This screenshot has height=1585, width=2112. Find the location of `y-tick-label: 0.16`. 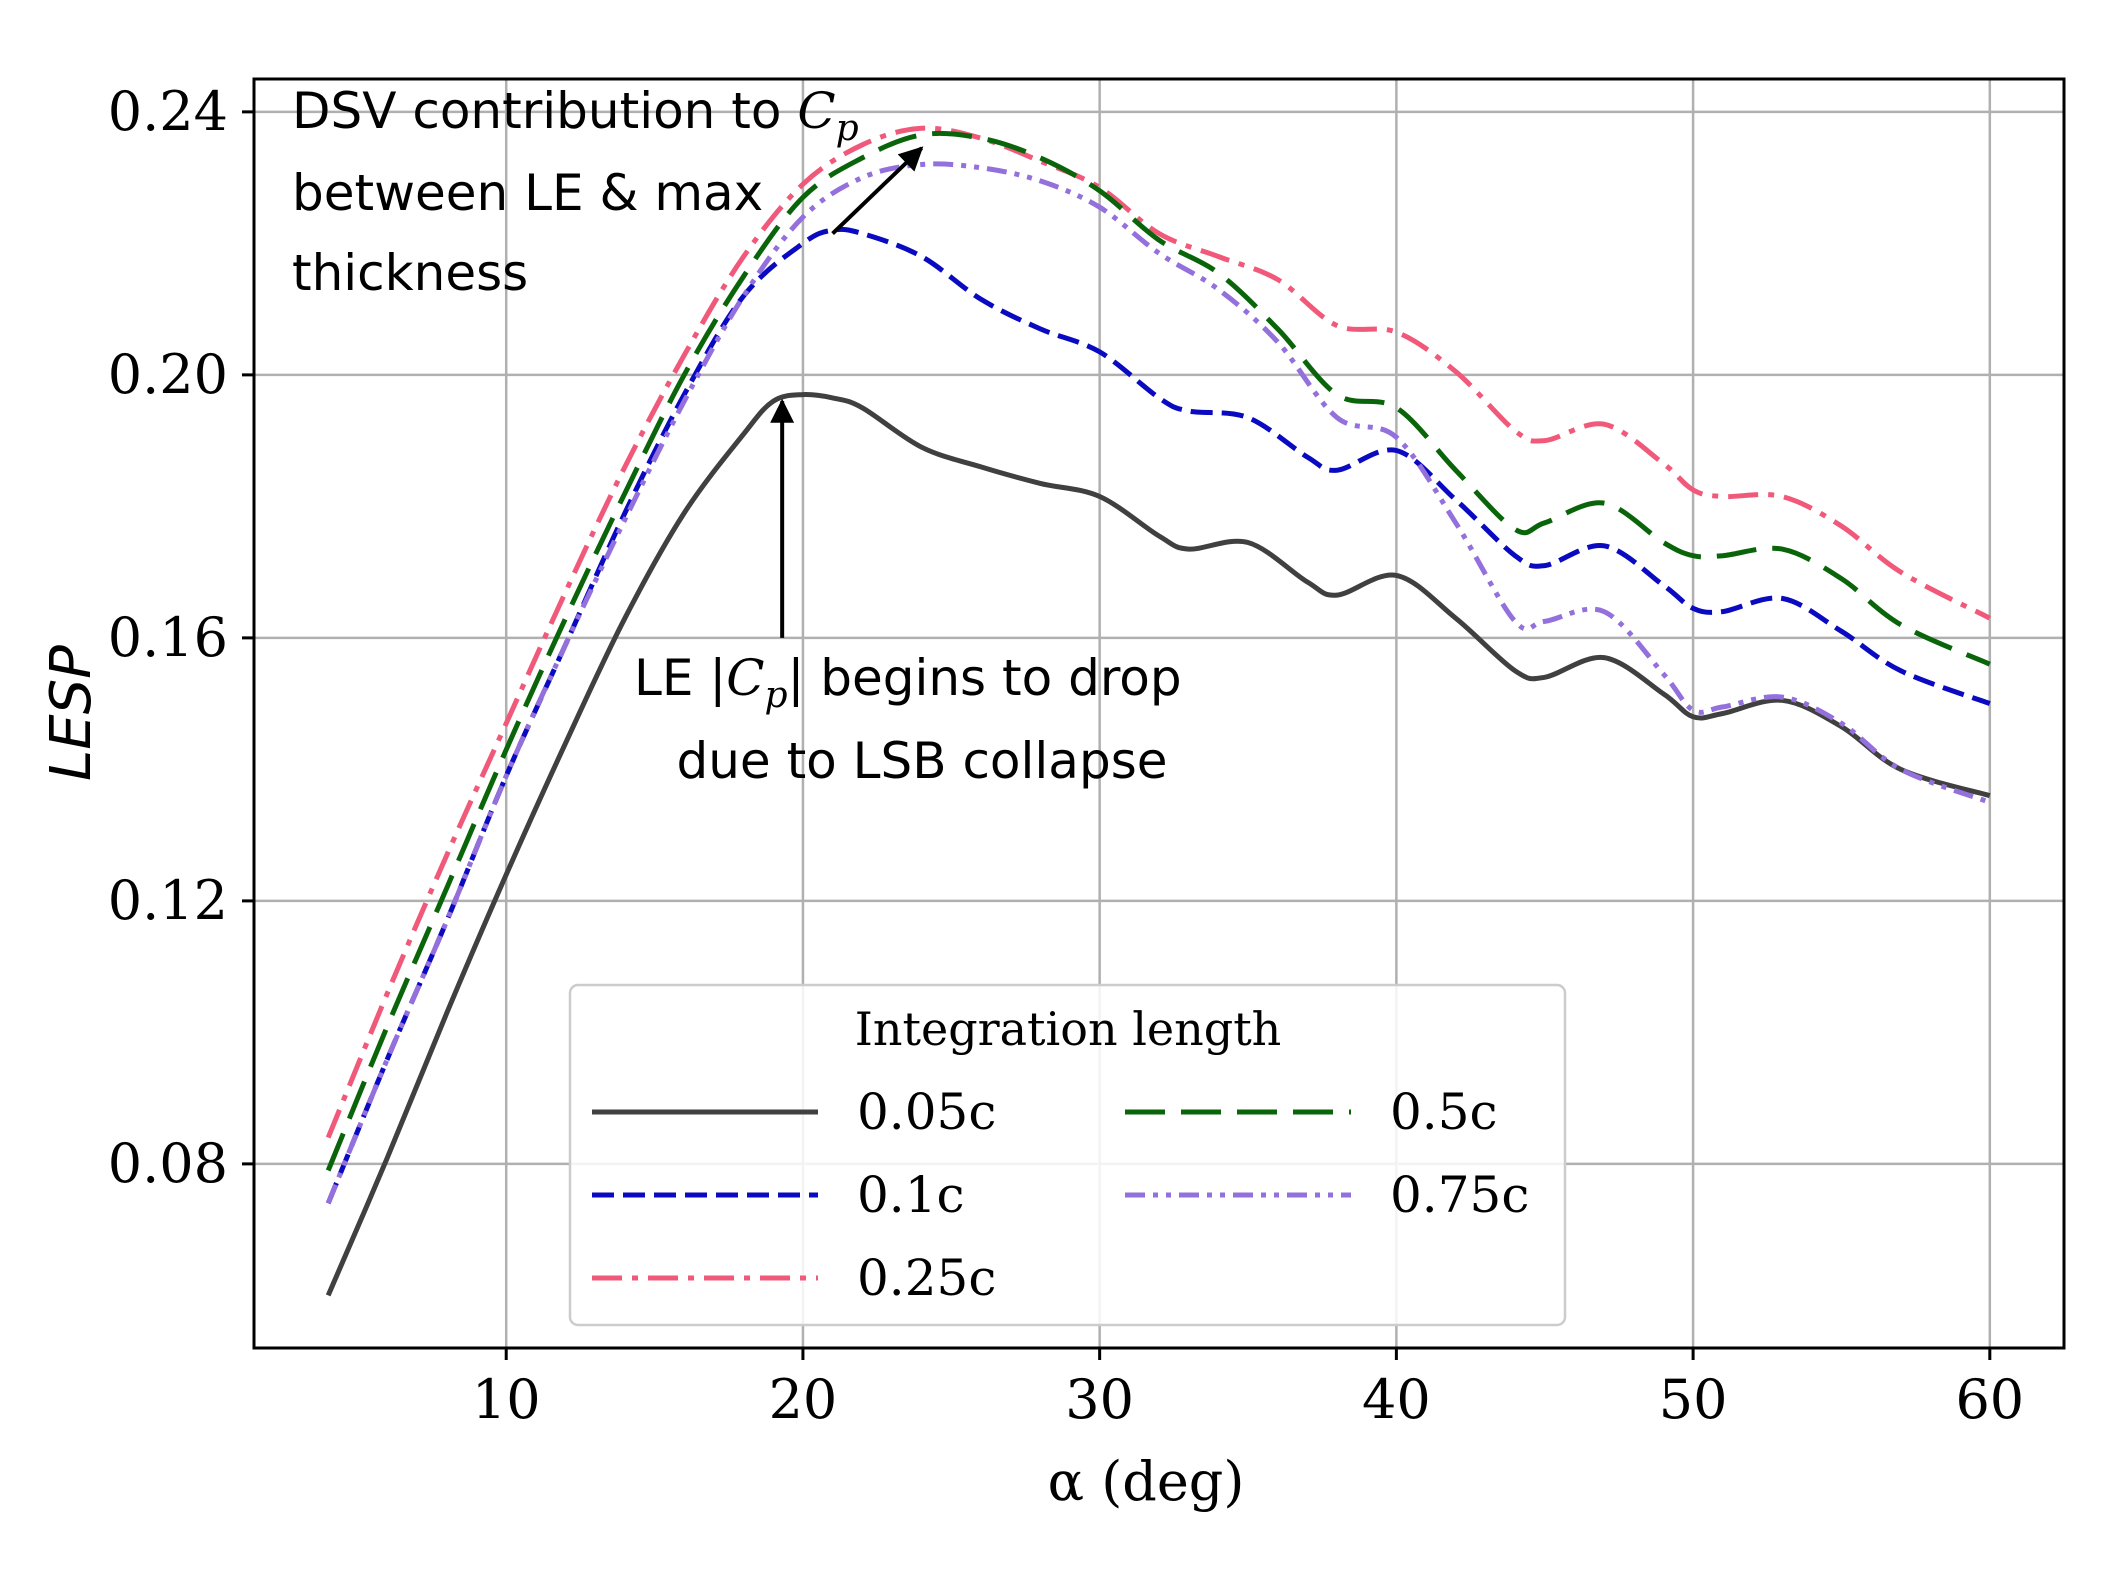

y-tick-label: 0.16 is located at coordinates (168, 637).